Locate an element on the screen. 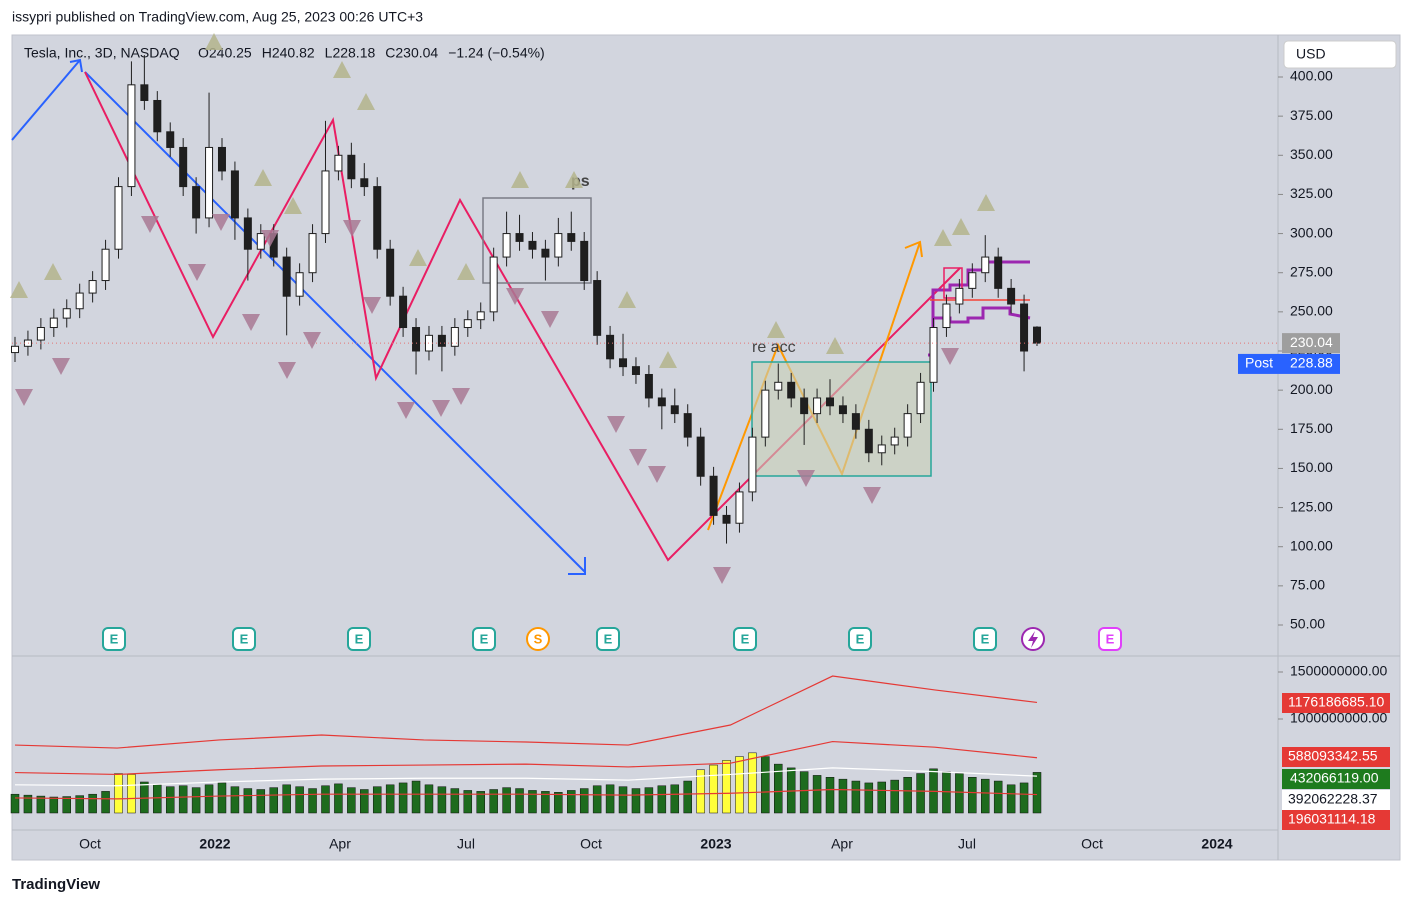  annotation: re acc is located at coordinates (774, 347).